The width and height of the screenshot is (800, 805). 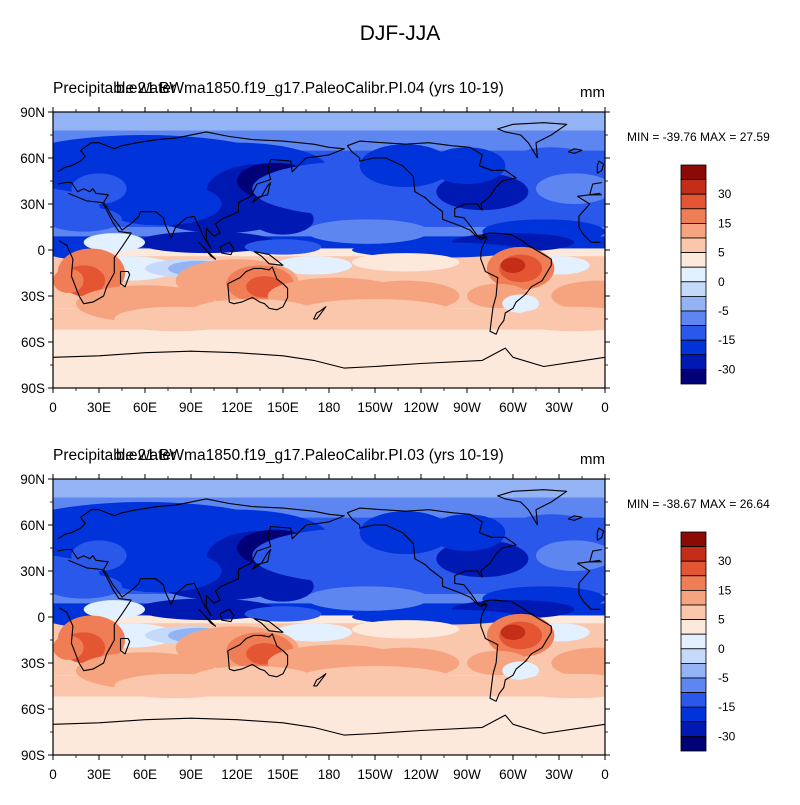 What do you see at coordinates (191, 774) in the screenshot?
I see `x-tick-label: 90E` at bounding box center [191, 774].